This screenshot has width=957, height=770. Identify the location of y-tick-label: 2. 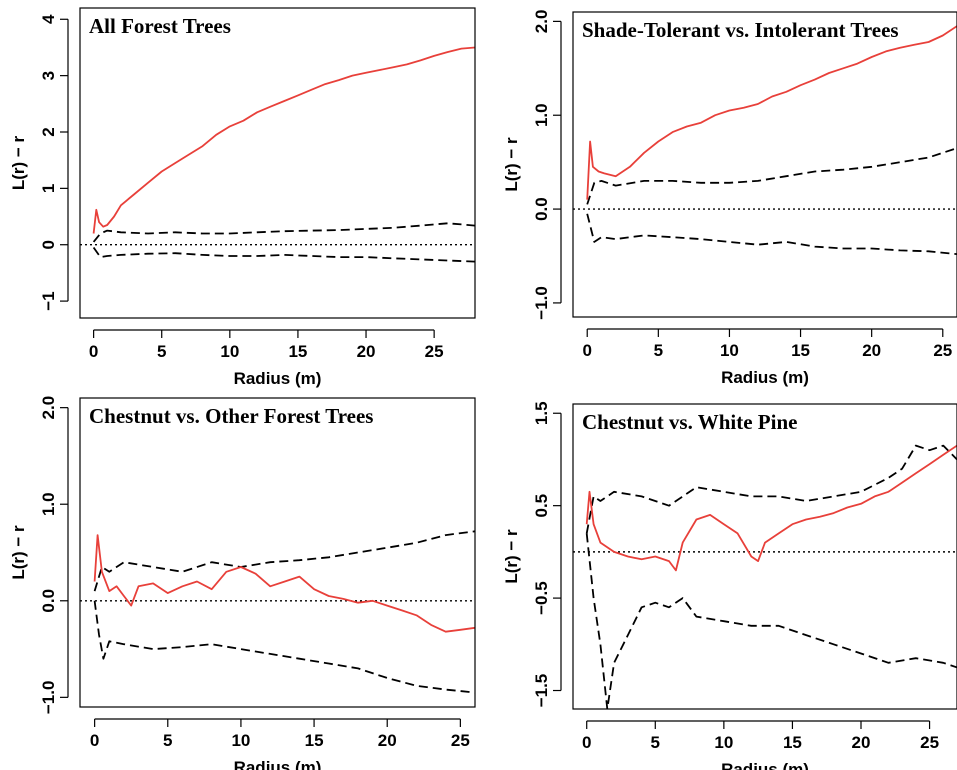
(48, 131).